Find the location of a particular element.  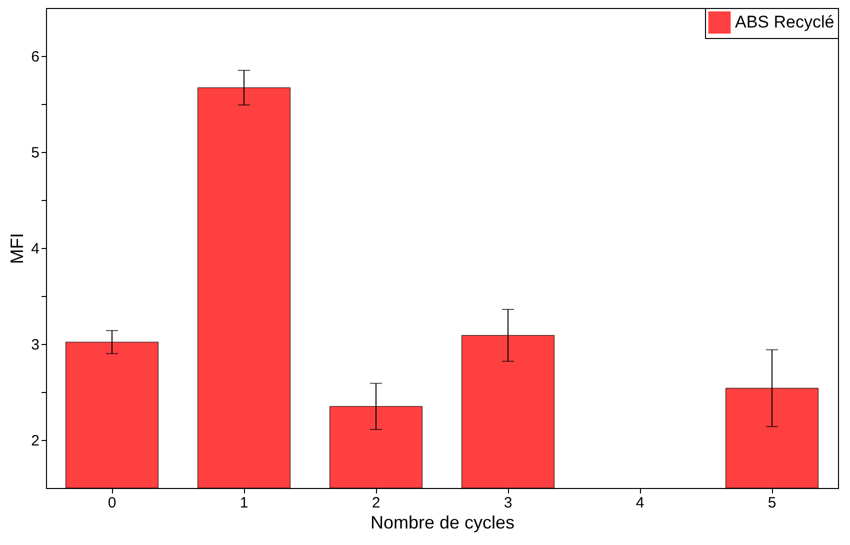

x-tick-label: 2 is located at coordinates (376, 503).